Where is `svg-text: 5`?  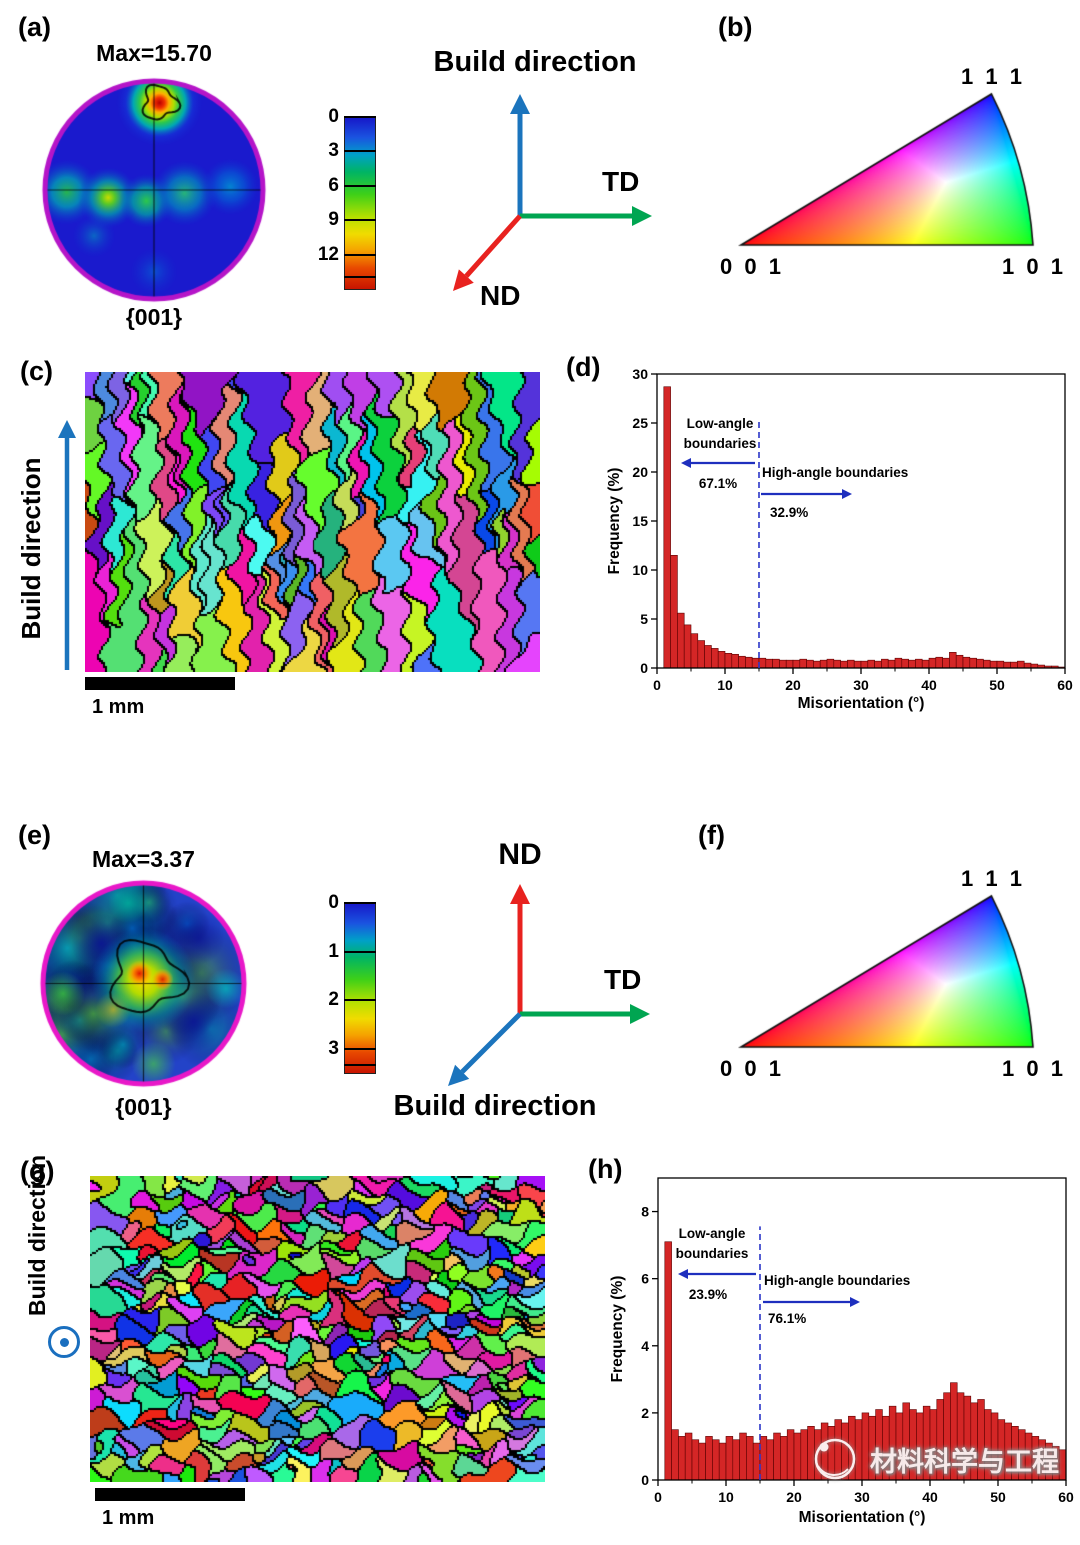 svg-text: 5 is located at coordinates (644, 619).